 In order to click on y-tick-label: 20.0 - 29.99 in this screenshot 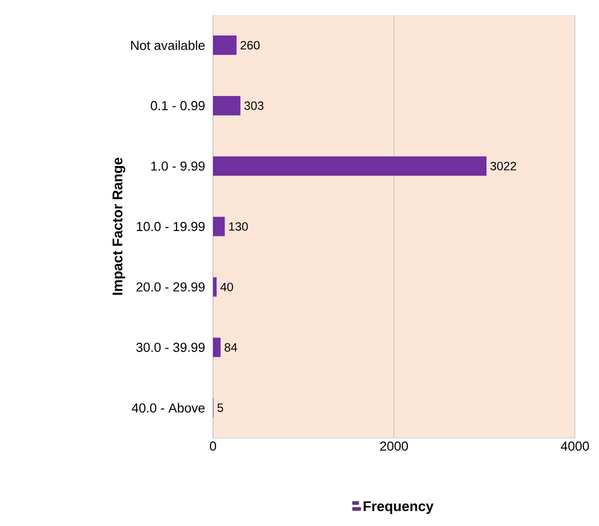, I will do `click(170, 287)`.